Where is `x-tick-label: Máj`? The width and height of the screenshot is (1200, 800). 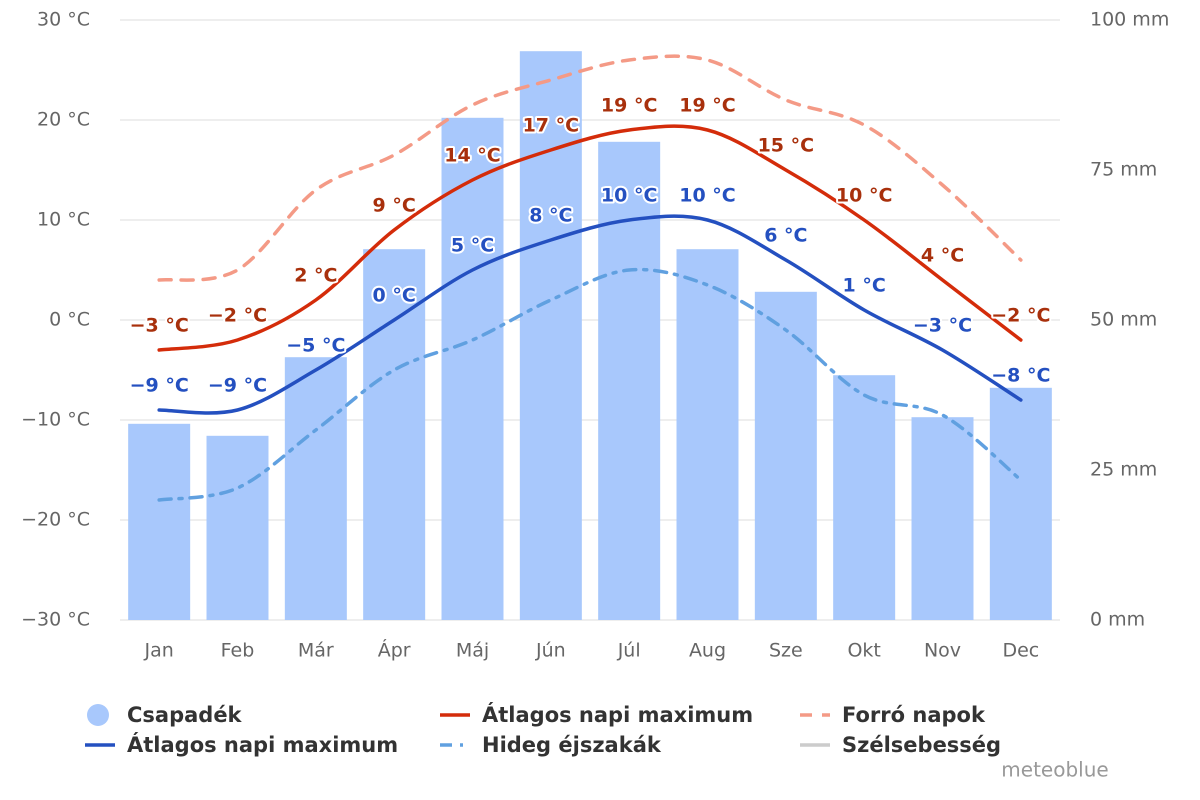 x-tick-label: Máj is located at coordinates (472, 651).